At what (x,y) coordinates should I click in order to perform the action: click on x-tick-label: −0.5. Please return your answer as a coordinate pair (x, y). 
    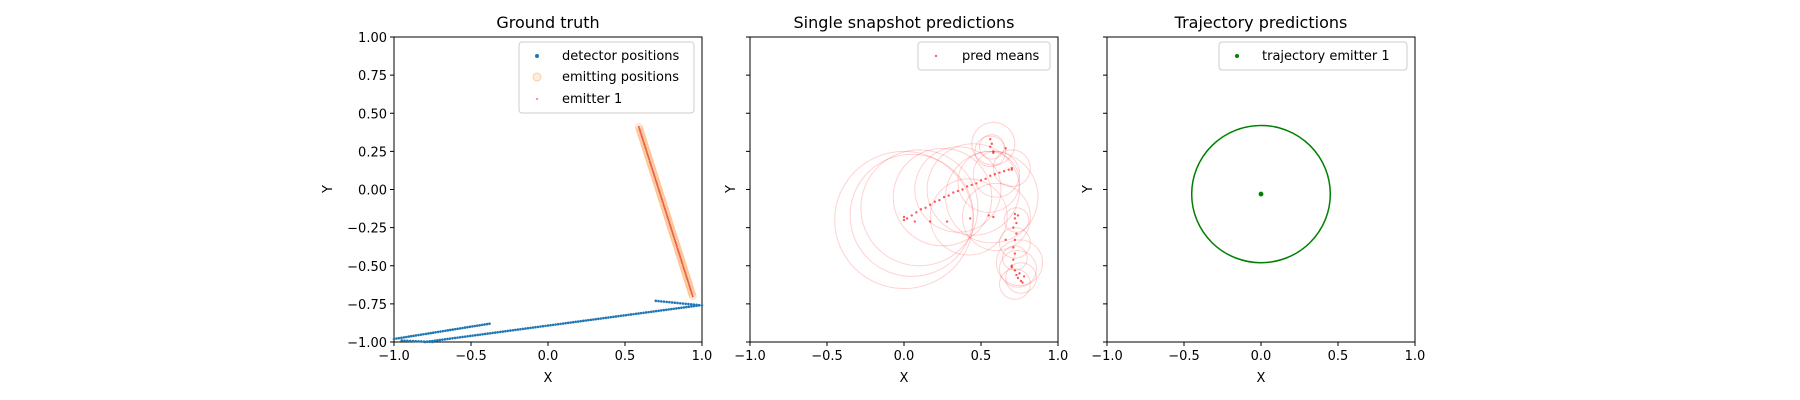
    Looking at the image, I should click on (1184, 356).